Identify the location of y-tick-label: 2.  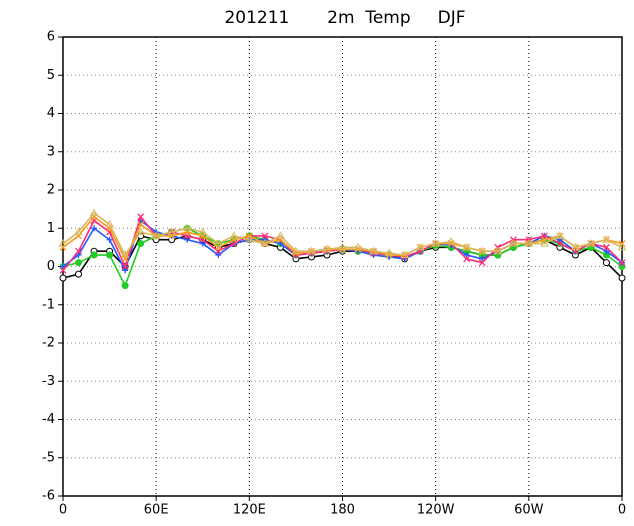
(51, 190).